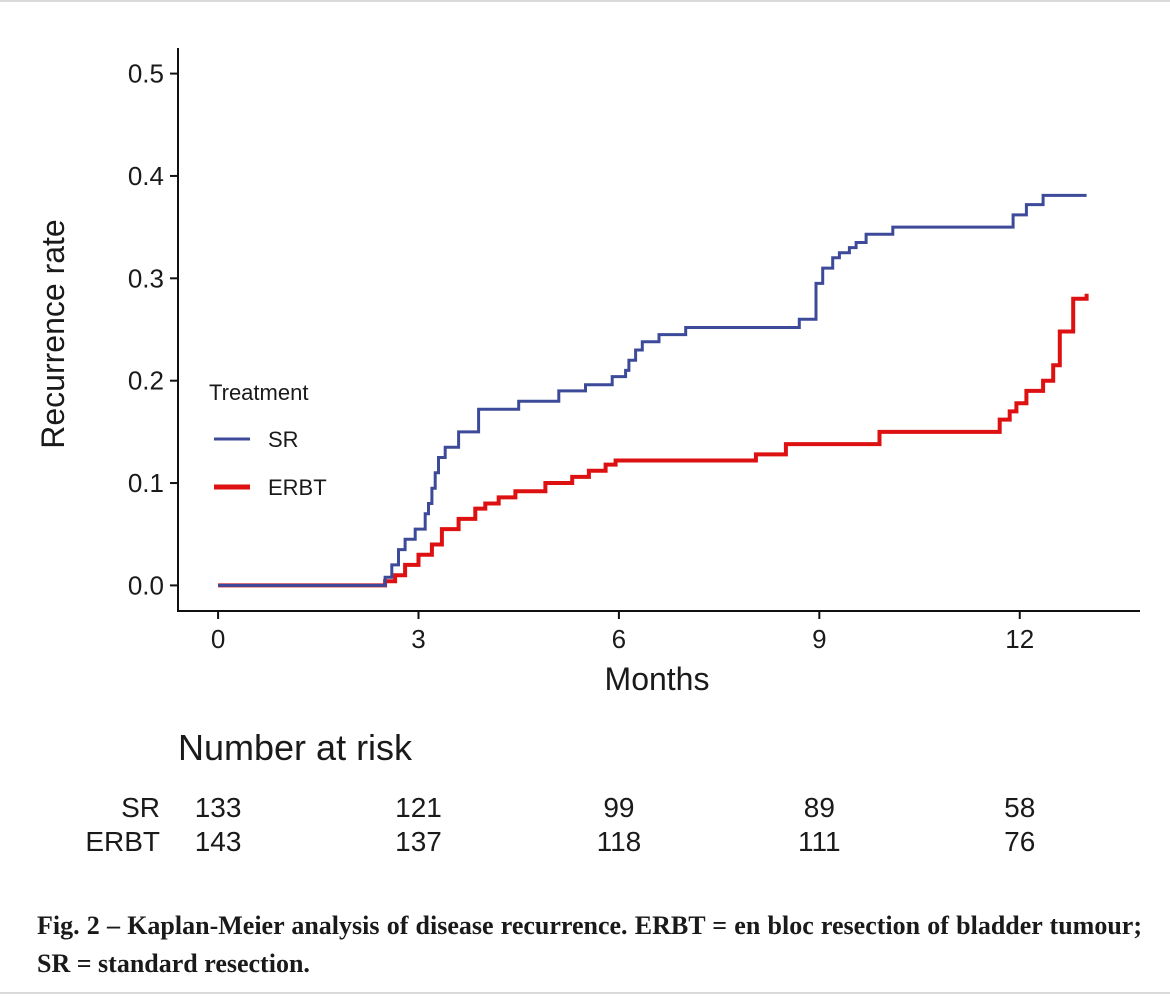 Image resolution: width=1170 pixels, height=996 pixels. I want to click on legend-label-sr: SR, so click(283, 439).